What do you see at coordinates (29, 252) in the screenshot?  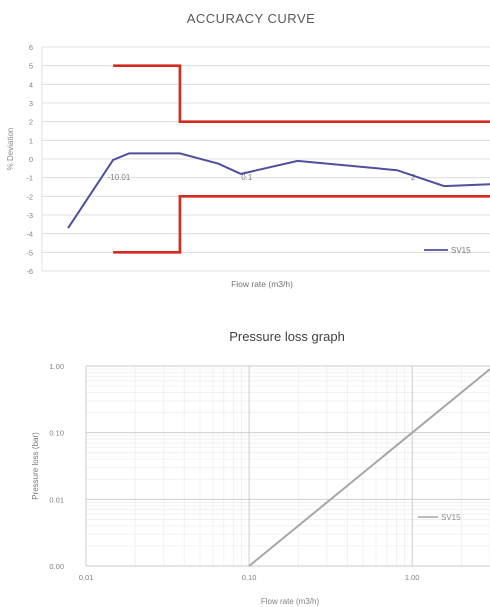 I see `accuracy-y-tick-label: -5` at bounding box center [29, 252].